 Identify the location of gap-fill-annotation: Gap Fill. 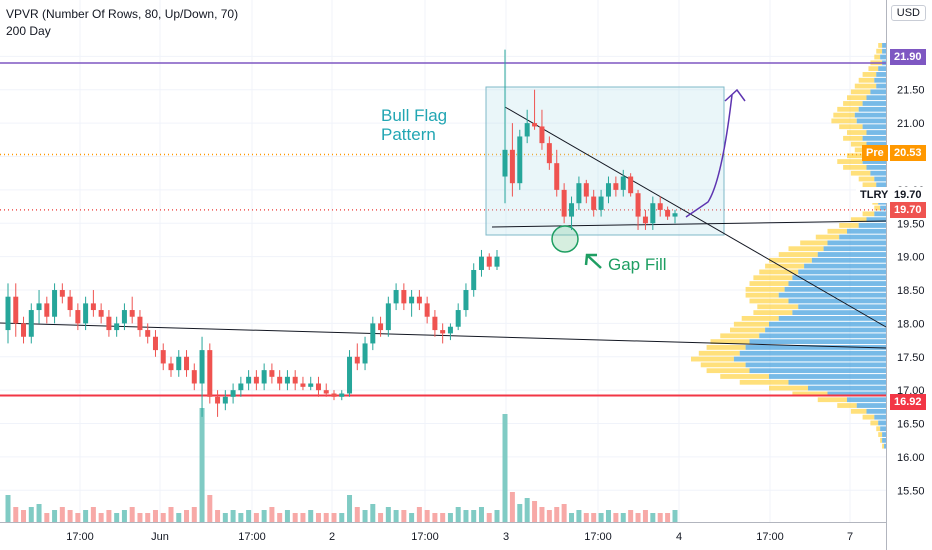
(637, 264).